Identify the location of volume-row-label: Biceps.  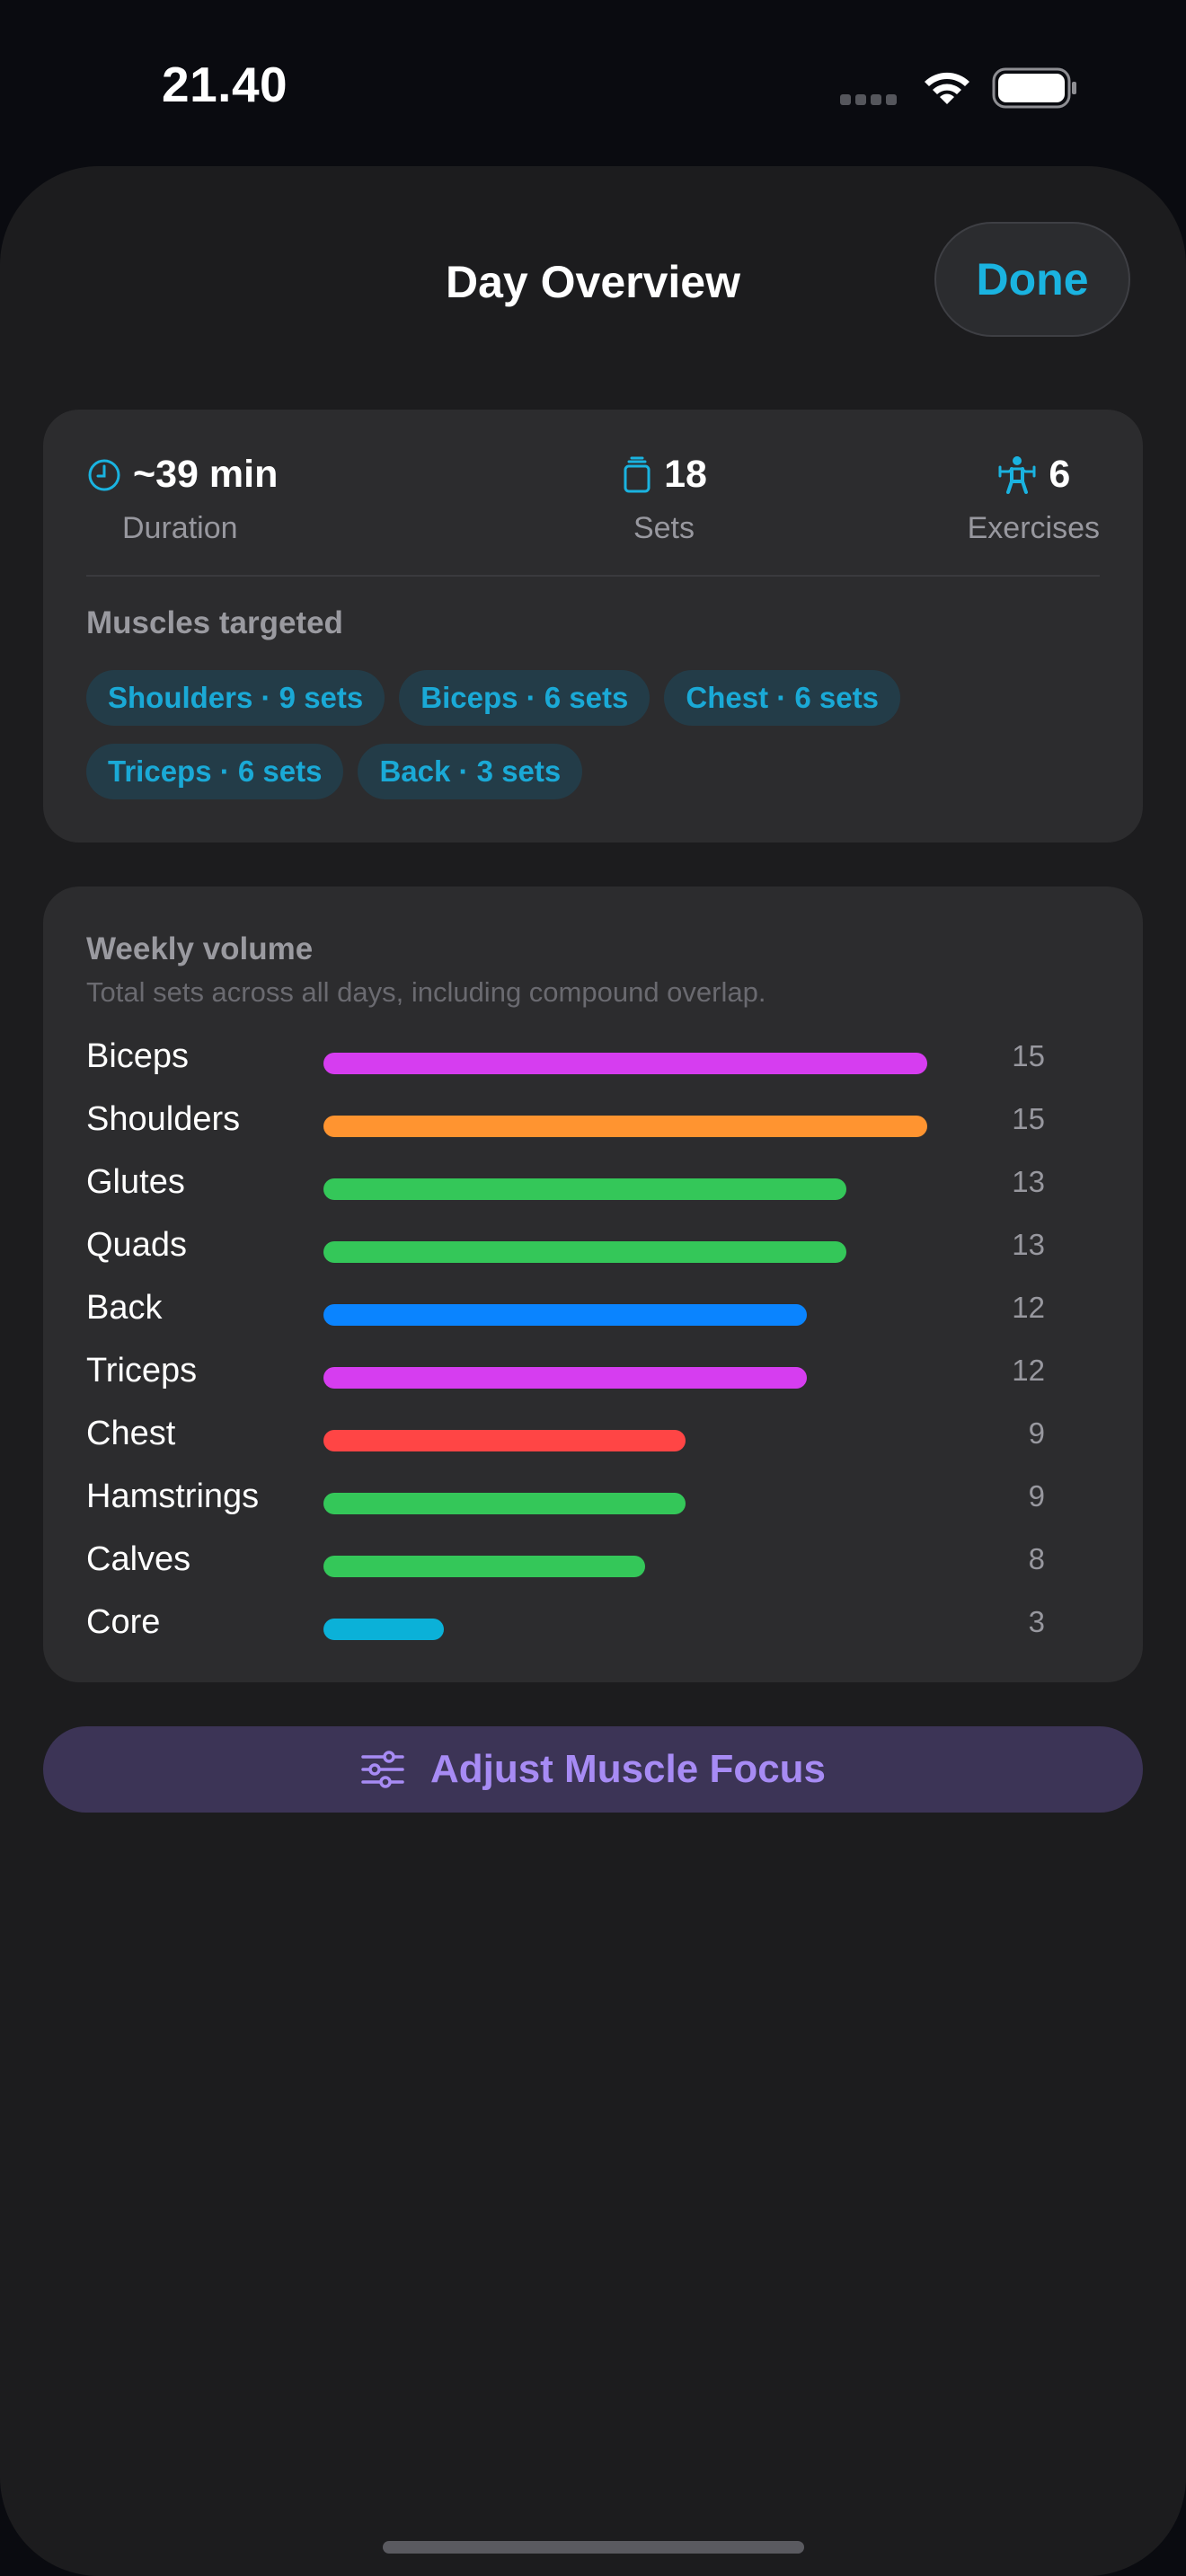
(138, 1056).